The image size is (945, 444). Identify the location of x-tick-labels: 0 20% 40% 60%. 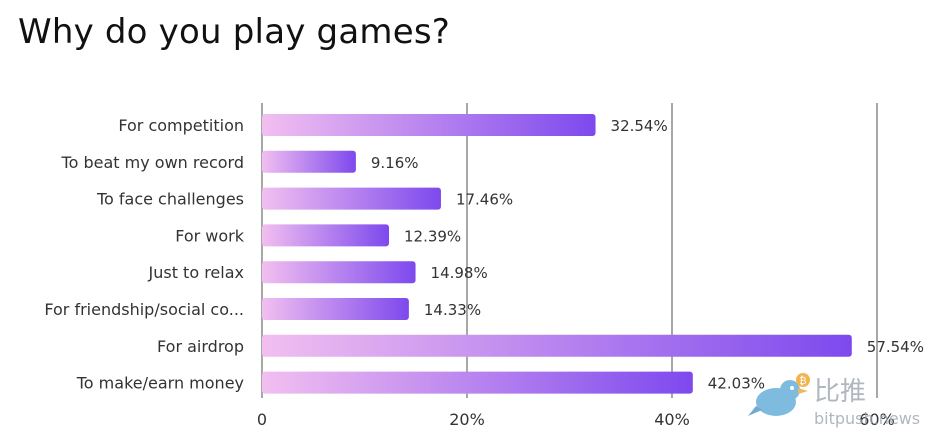
(576, 419).